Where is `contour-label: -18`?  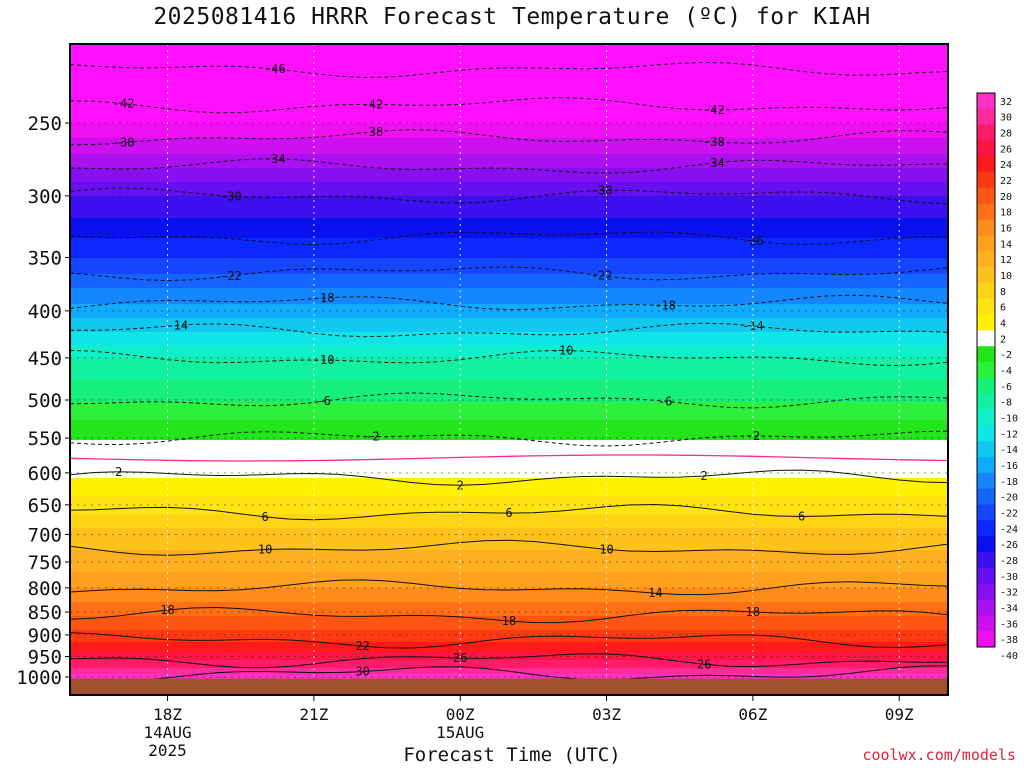
contour-label: -18 is located at coordinates (665, 305).